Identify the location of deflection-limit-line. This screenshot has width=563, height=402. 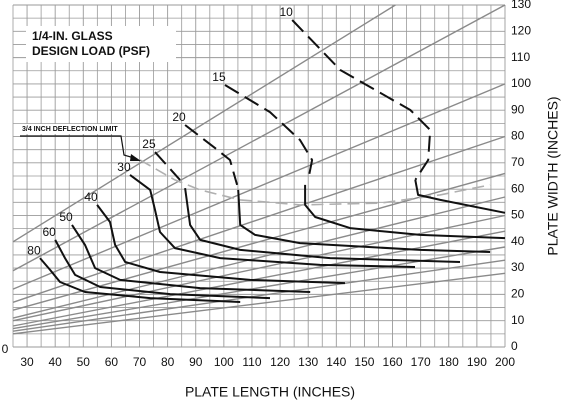
(315, 182).